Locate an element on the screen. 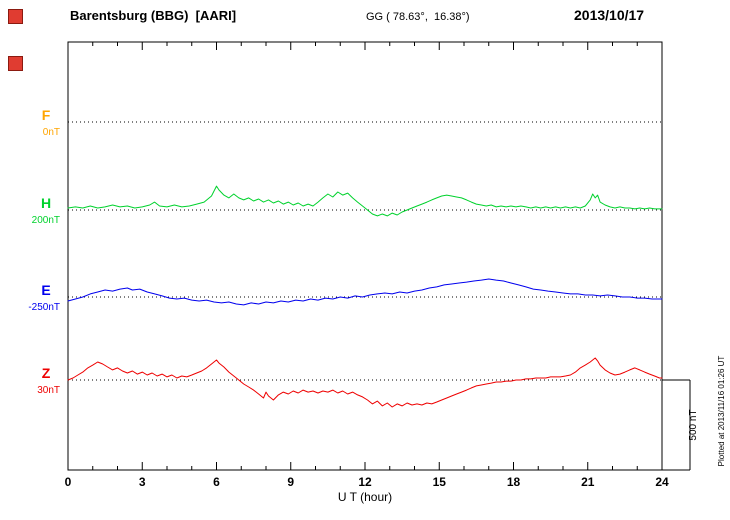 This screenshot has width=730, height=520. x-axis-title: U T (hour) is located at coordinates (365, 497).